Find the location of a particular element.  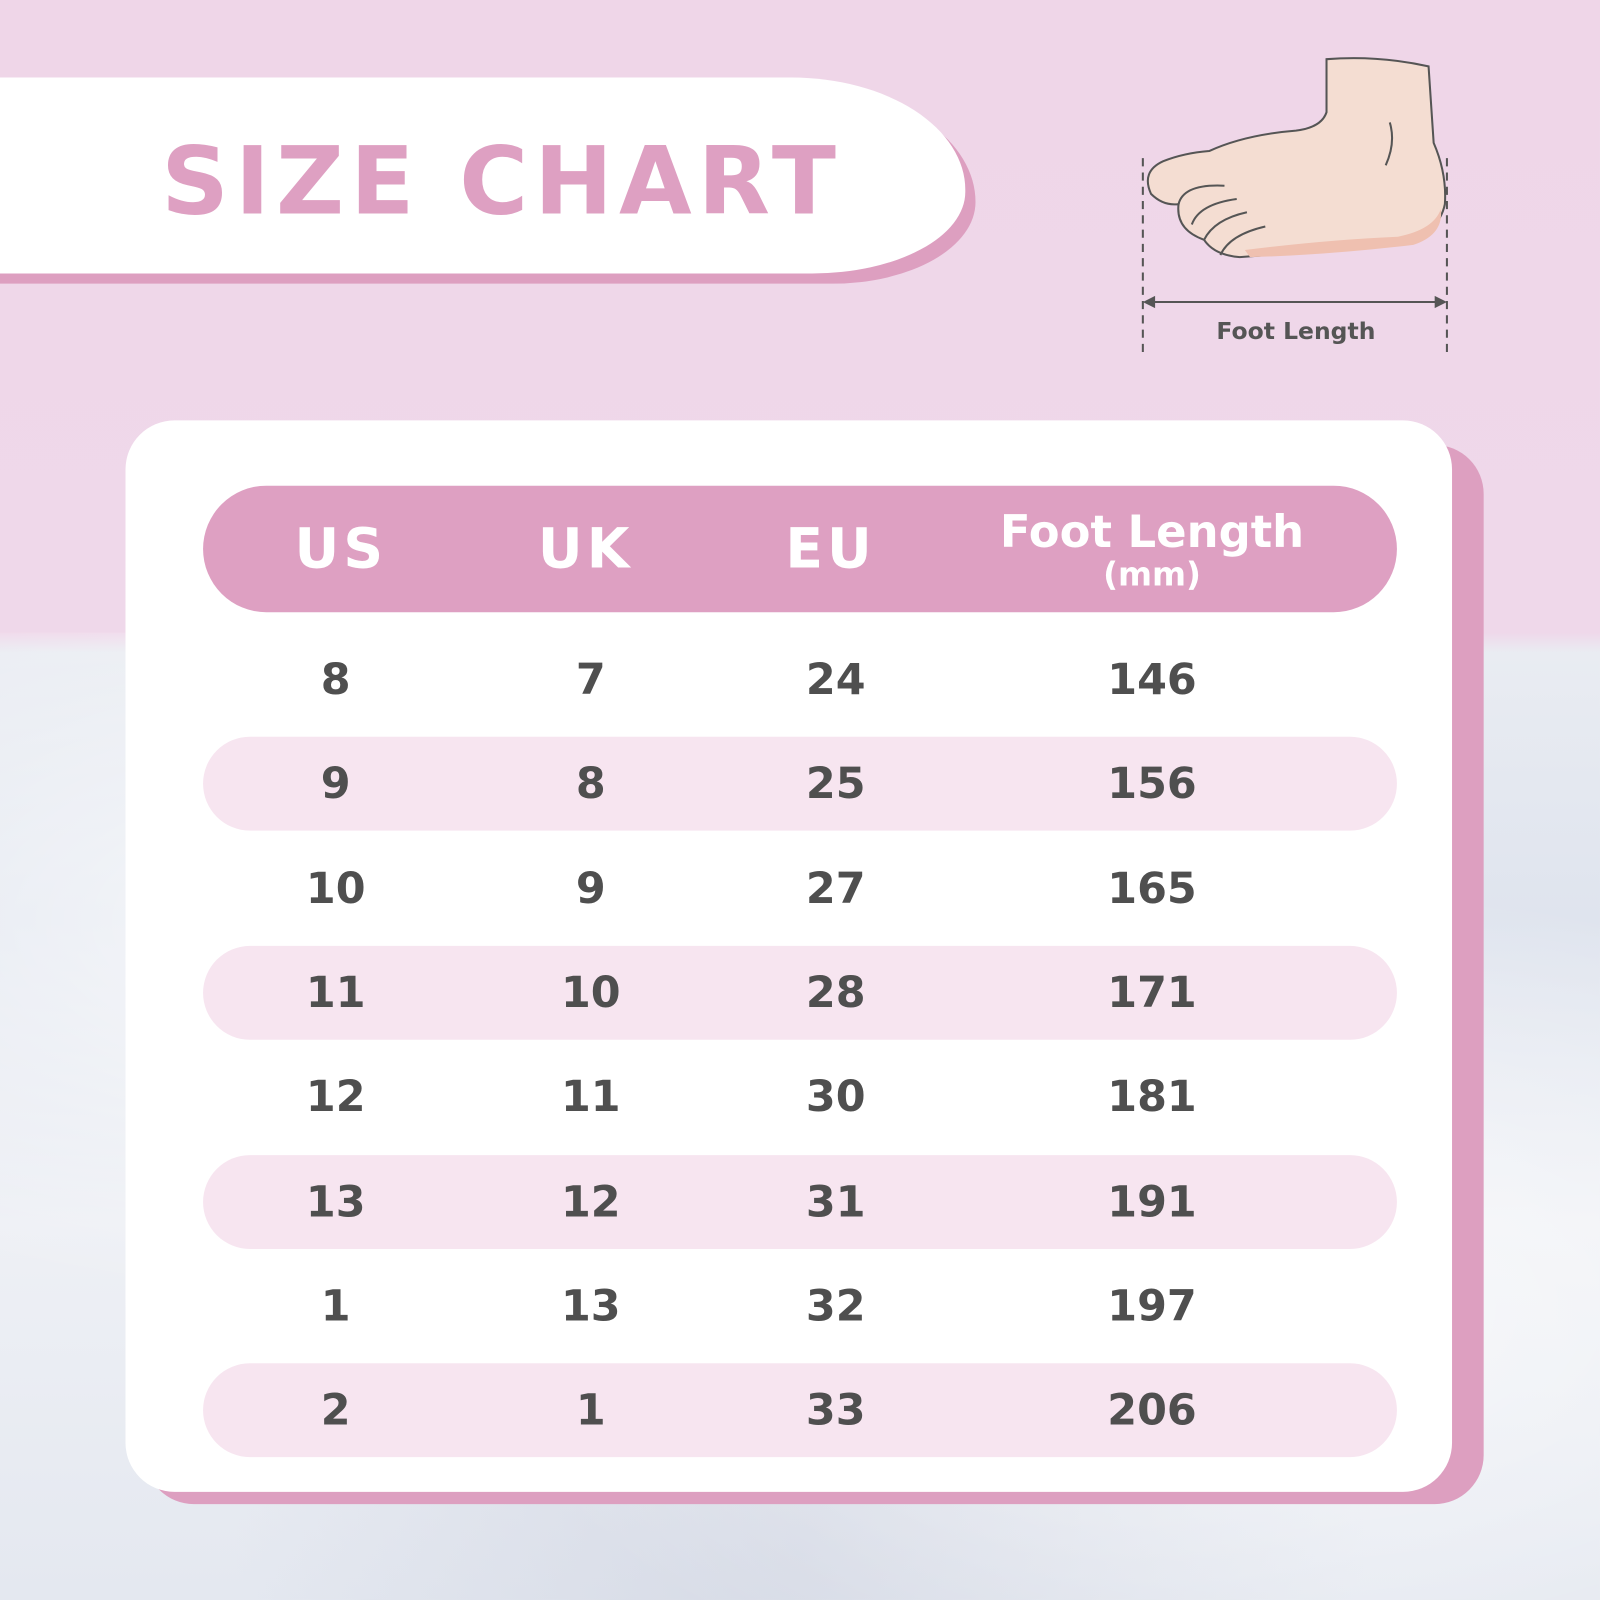

page-title: SIZE CHART is located at coordinates (502, 181).